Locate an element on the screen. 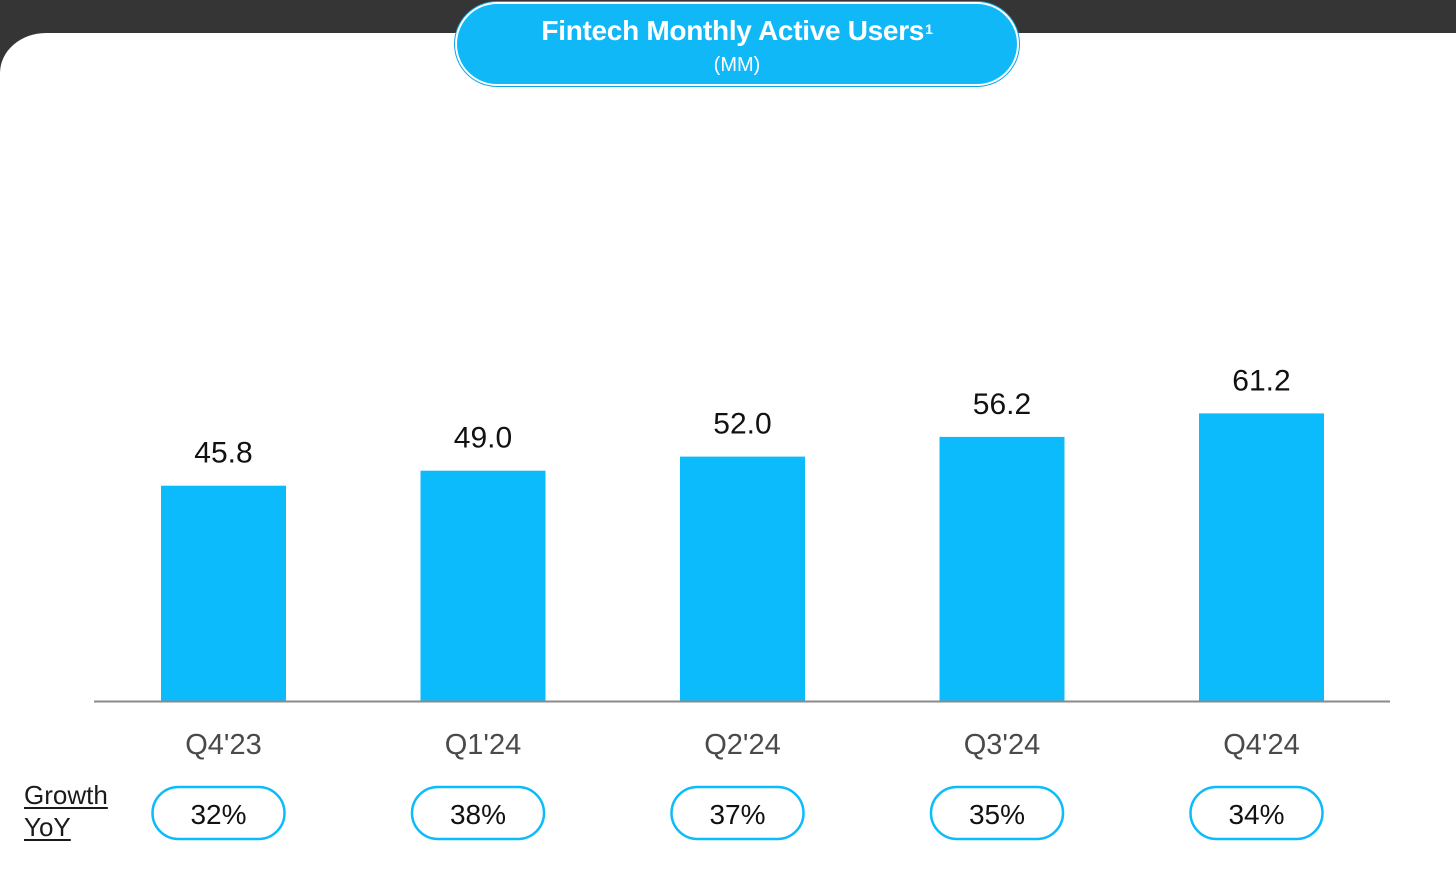 This screenshot has width=1456, height=879. chart-title-text: Fintech Monthly Active Users is located at coordinates (733, 30).